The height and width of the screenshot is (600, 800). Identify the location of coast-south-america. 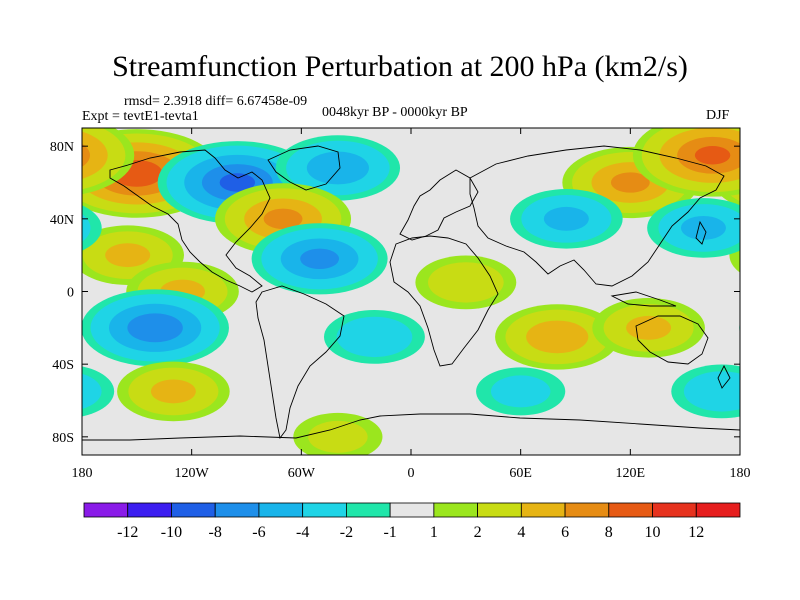
(300, 362).